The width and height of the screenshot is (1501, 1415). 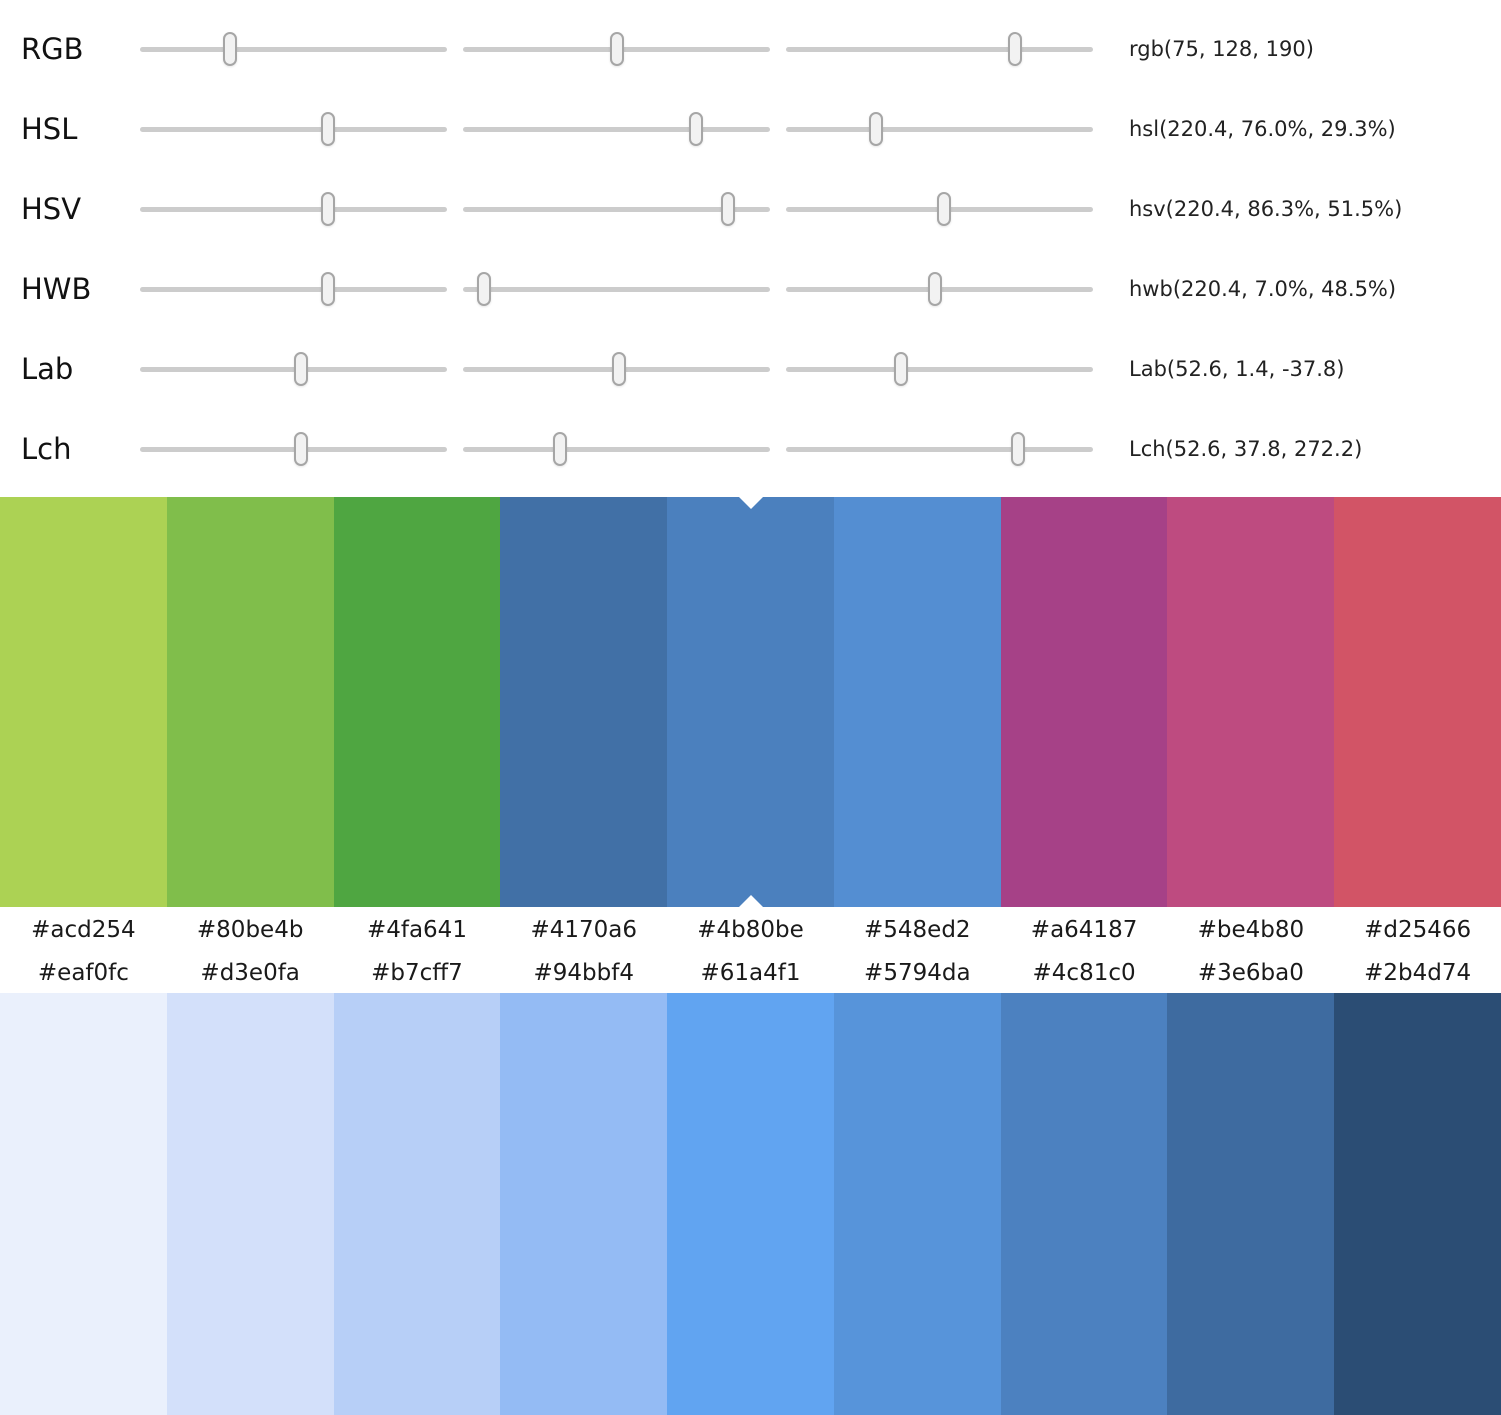 I want to click on palette-swatch-selected, so click(x=750, y=702).